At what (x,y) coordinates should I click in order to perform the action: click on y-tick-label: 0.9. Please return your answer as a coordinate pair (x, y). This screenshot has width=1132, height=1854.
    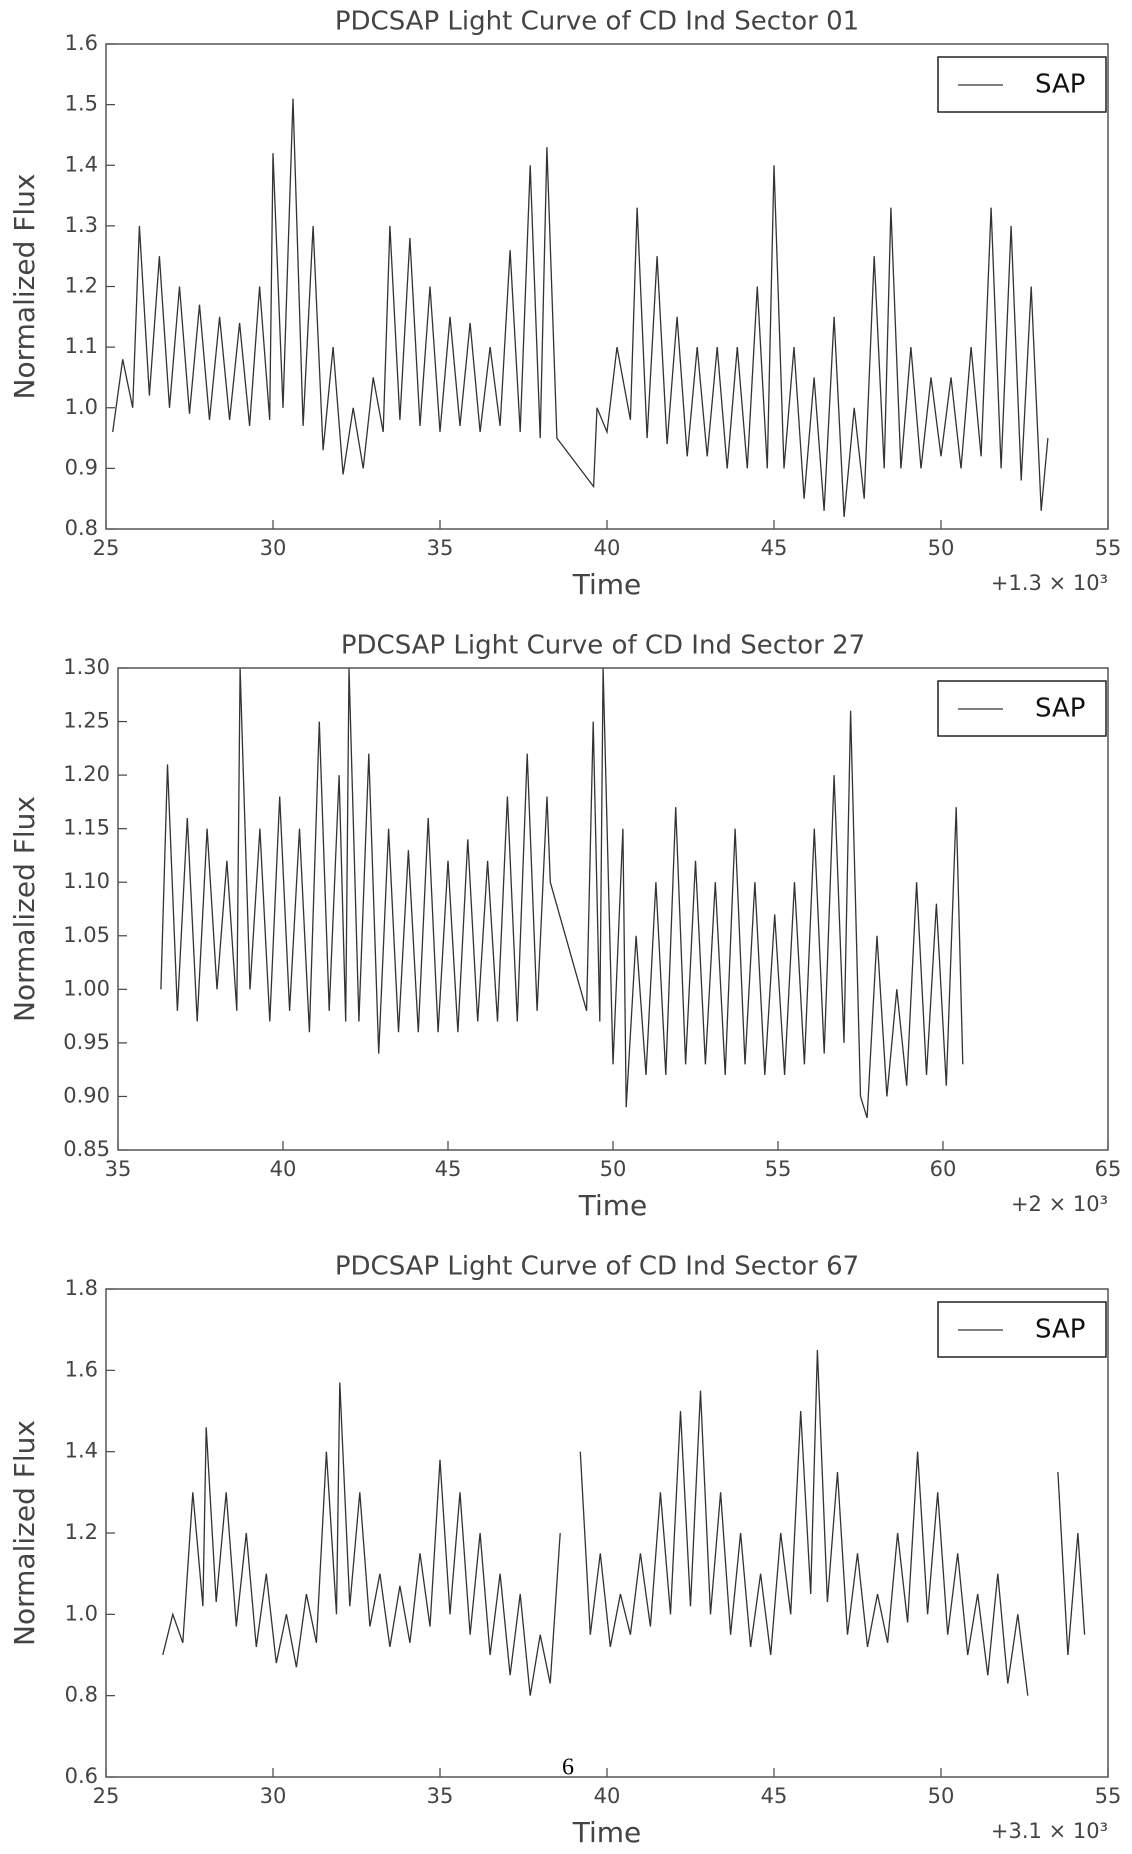
    Looking at the image, I should click on (81, 467).